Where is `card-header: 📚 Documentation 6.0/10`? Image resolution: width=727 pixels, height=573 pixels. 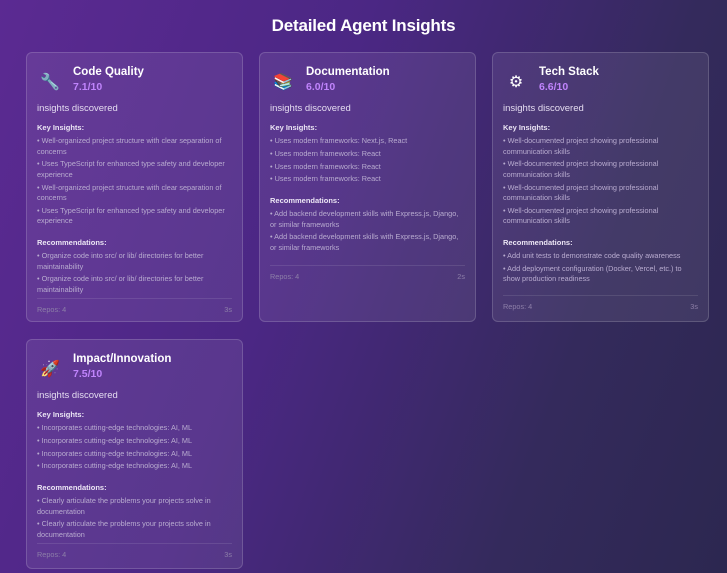
card-header: 📚 Documentation 6.0/10 is located at coordinates (367, 80).